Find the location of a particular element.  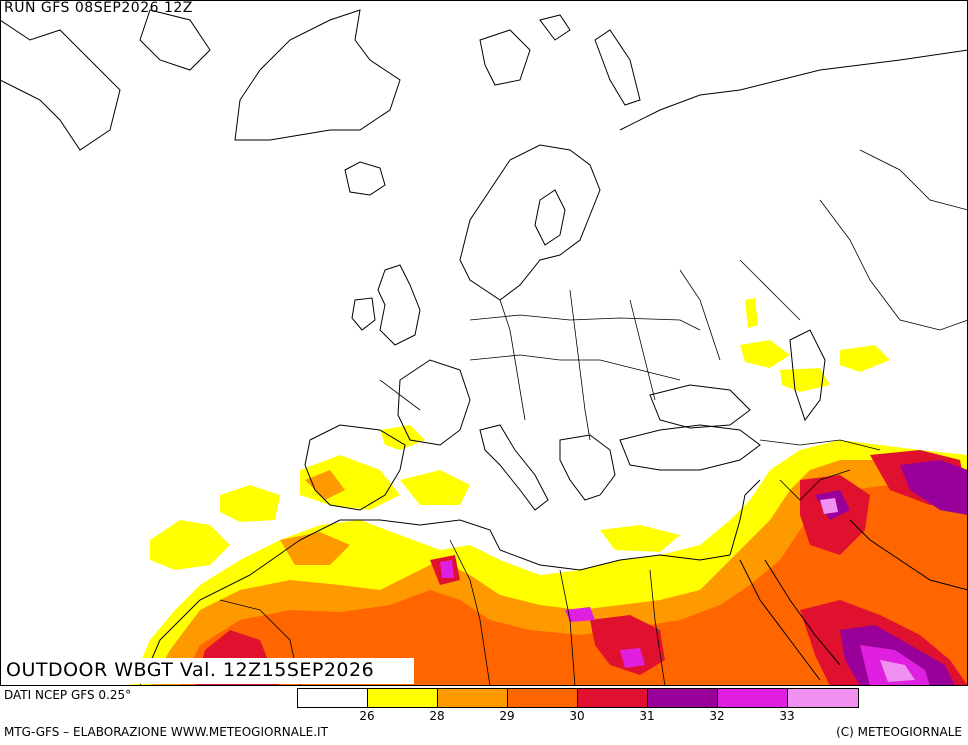

source-label: DATI NCEP GFS 0.25° is located at coordinates (68, 695).